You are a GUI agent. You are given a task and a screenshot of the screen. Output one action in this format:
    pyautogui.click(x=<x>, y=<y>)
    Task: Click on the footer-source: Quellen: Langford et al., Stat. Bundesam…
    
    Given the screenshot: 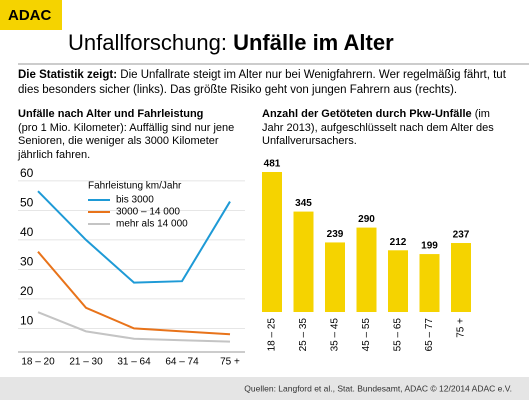 What is the action you would take?
    pyautogui.click(x=378, y=388)
    